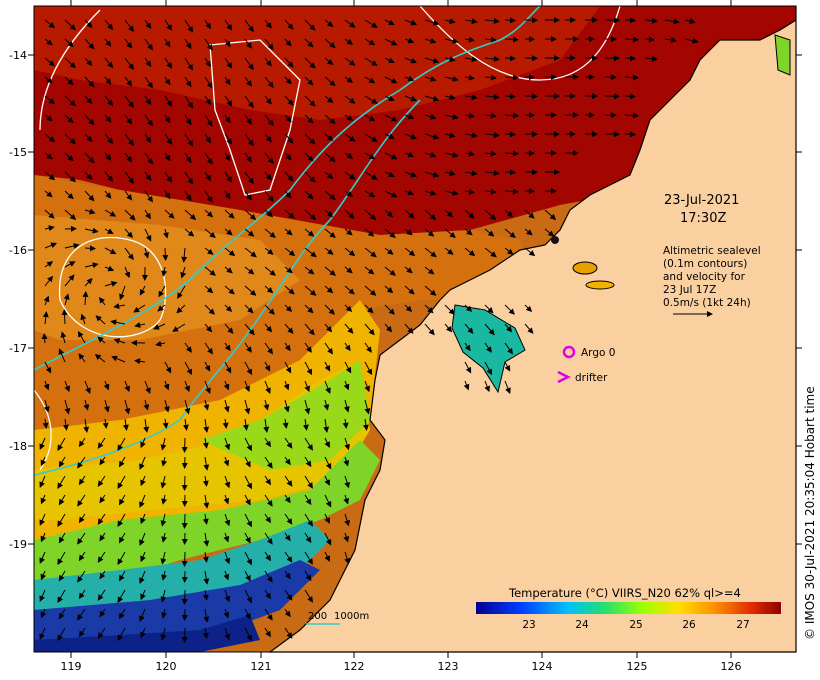  What do you see at coordinates (635, 625) in the screenshot?
I see `colorbar-tick: 25` at bounding box center [635, 625].